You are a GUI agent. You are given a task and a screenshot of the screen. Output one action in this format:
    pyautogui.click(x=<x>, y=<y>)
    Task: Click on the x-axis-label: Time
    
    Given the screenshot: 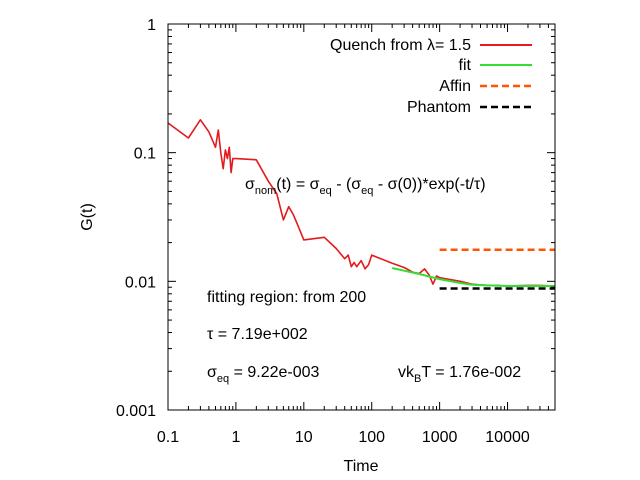 What is the action you would take?
    pyautogui.click(x=361, y=466)
    